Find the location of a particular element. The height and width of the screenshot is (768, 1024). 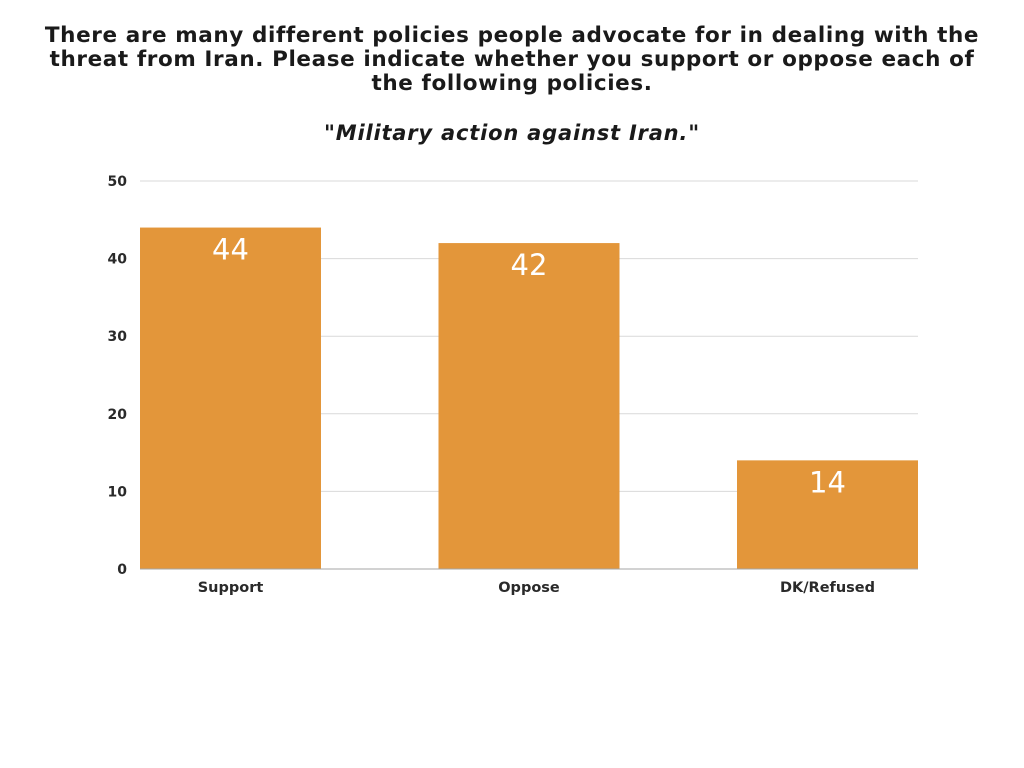

x-tick-label: Oppose is located at coordinates (529, 588).